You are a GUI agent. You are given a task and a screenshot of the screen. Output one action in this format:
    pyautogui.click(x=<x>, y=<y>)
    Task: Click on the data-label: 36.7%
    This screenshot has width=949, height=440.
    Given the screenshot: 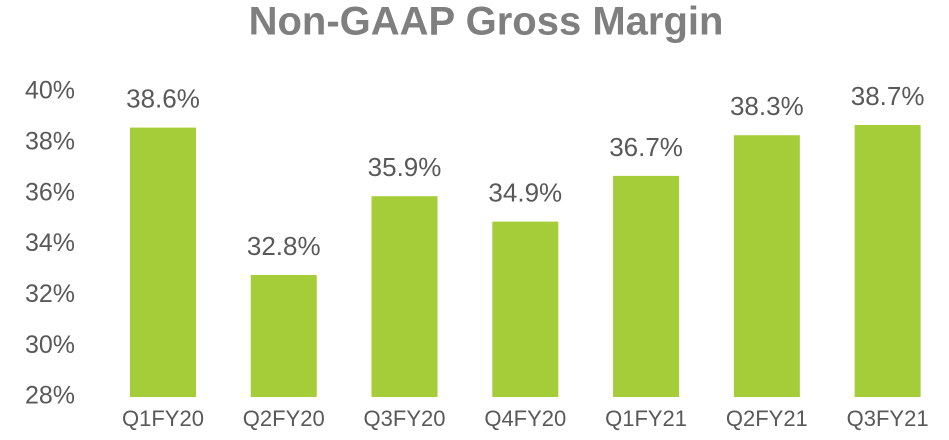 What is the action you would take?
    pyautogui.click(x=646, y=147)
    